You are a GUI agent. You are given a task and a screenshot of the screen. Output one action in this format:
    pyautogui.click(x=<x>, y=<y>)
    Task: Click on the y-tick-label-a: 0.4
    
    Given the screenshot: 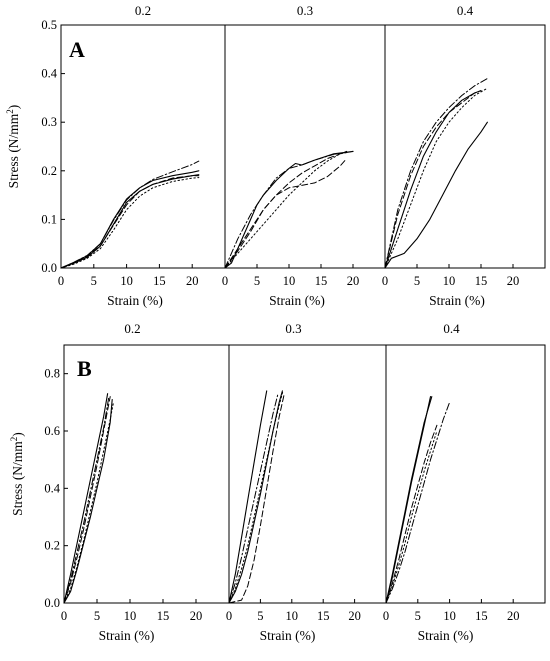 What is the action you would take?
    pyautogui.click(x=49, y=74)
    